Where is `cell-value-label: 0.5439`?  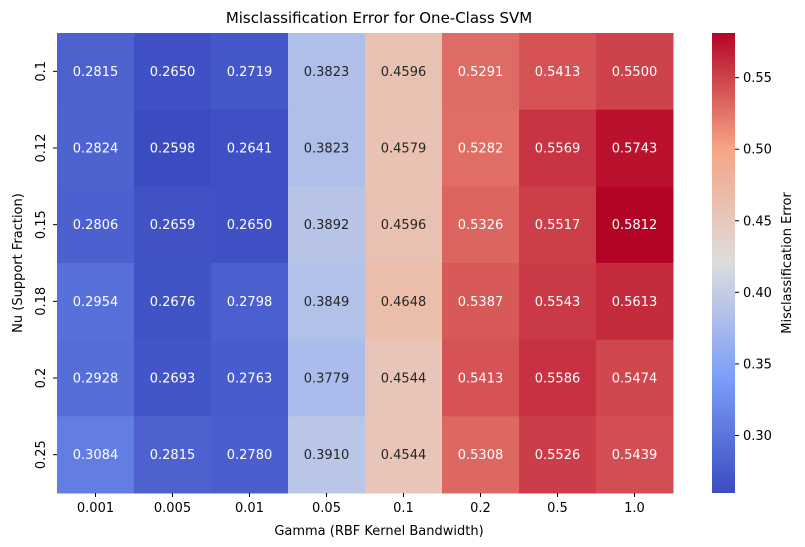 cell-value-label: 0.5439 is located at coordinates (635, 455).